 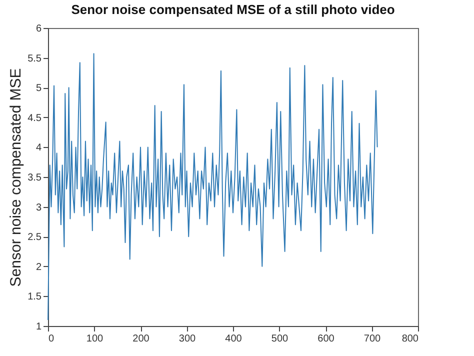 What do you see at coordinates (39, 208) in the screenshot?
I see `y-tick-label: 3` at bounding box center [39, 208].